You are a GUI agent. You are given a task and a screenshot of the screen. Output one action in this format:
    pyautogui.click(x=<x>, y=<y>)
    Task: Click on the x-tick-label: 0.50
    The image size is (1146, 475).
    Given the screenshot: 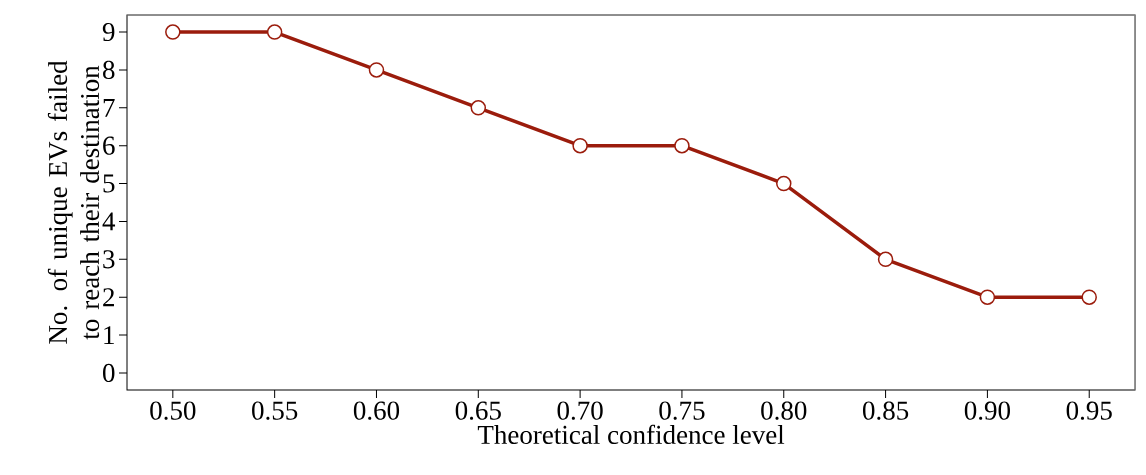 What is the action you would take?
    pyautogui.click(x=173, y=410)
    